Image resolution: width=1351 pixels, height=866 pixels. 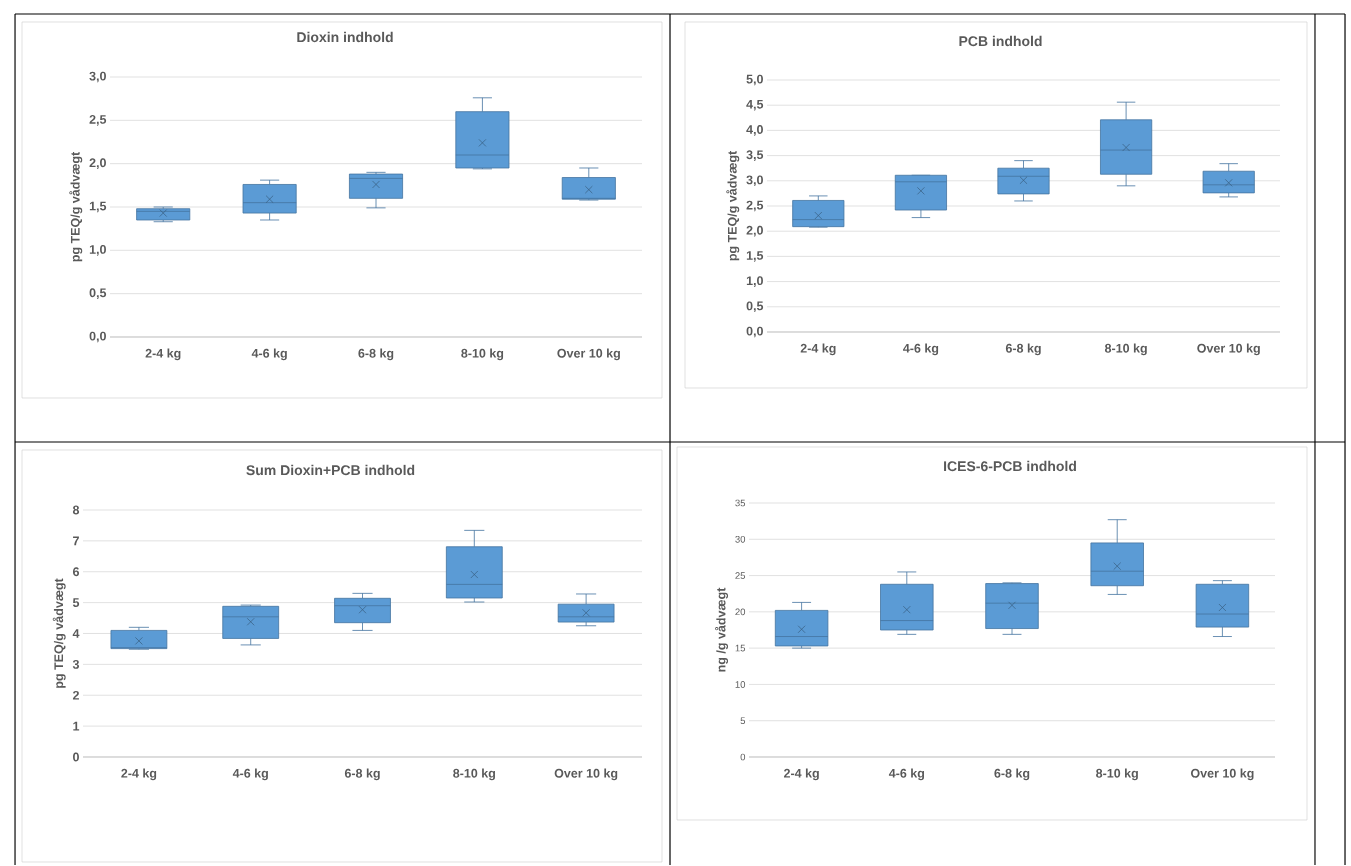 I want to click on y-tick-label: 1, so click(x=76, y=726).